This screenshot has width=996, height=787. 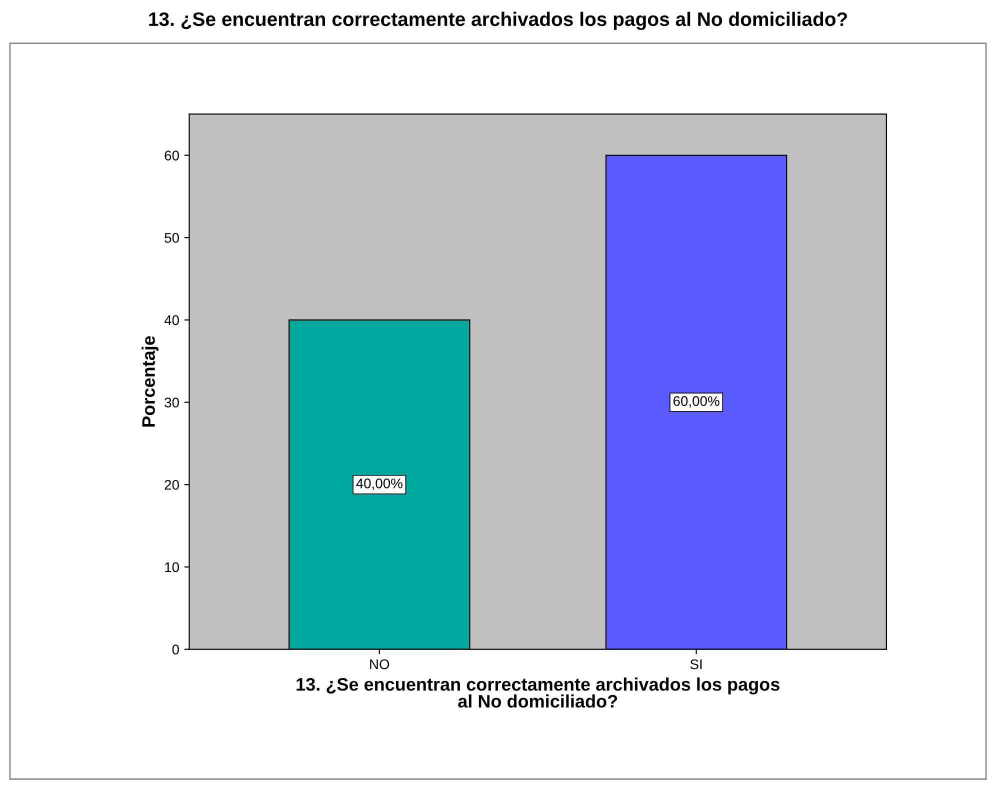 I want to click on chart-title: 13. ¿Se encuentran correctamente archivados los pagos al No domiciliado?, so click(x=498, y=21).